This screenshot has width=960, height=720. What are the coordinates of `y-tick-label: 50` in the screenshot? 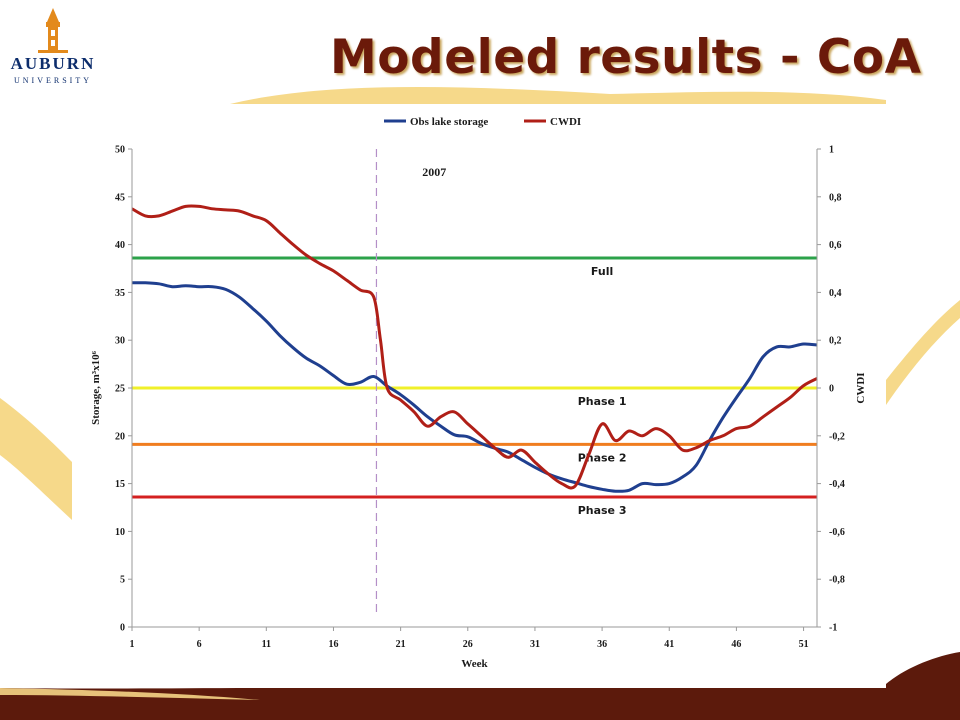 It's located at (120, 150).